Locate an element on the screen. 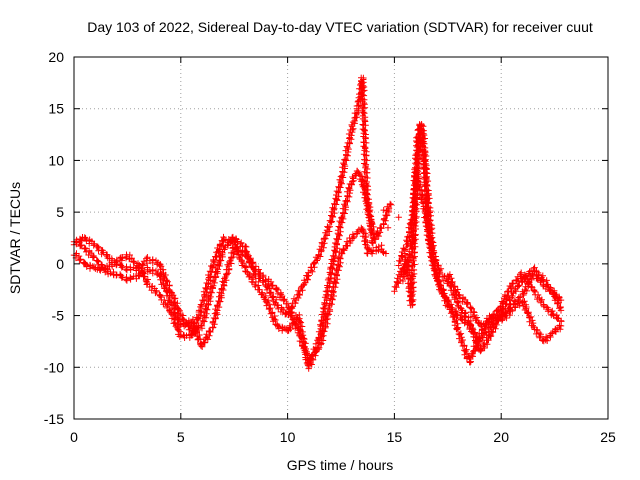 This screenshot has height=480, width=640. y-tick-label: -10 is located at coordinates (54, 367).